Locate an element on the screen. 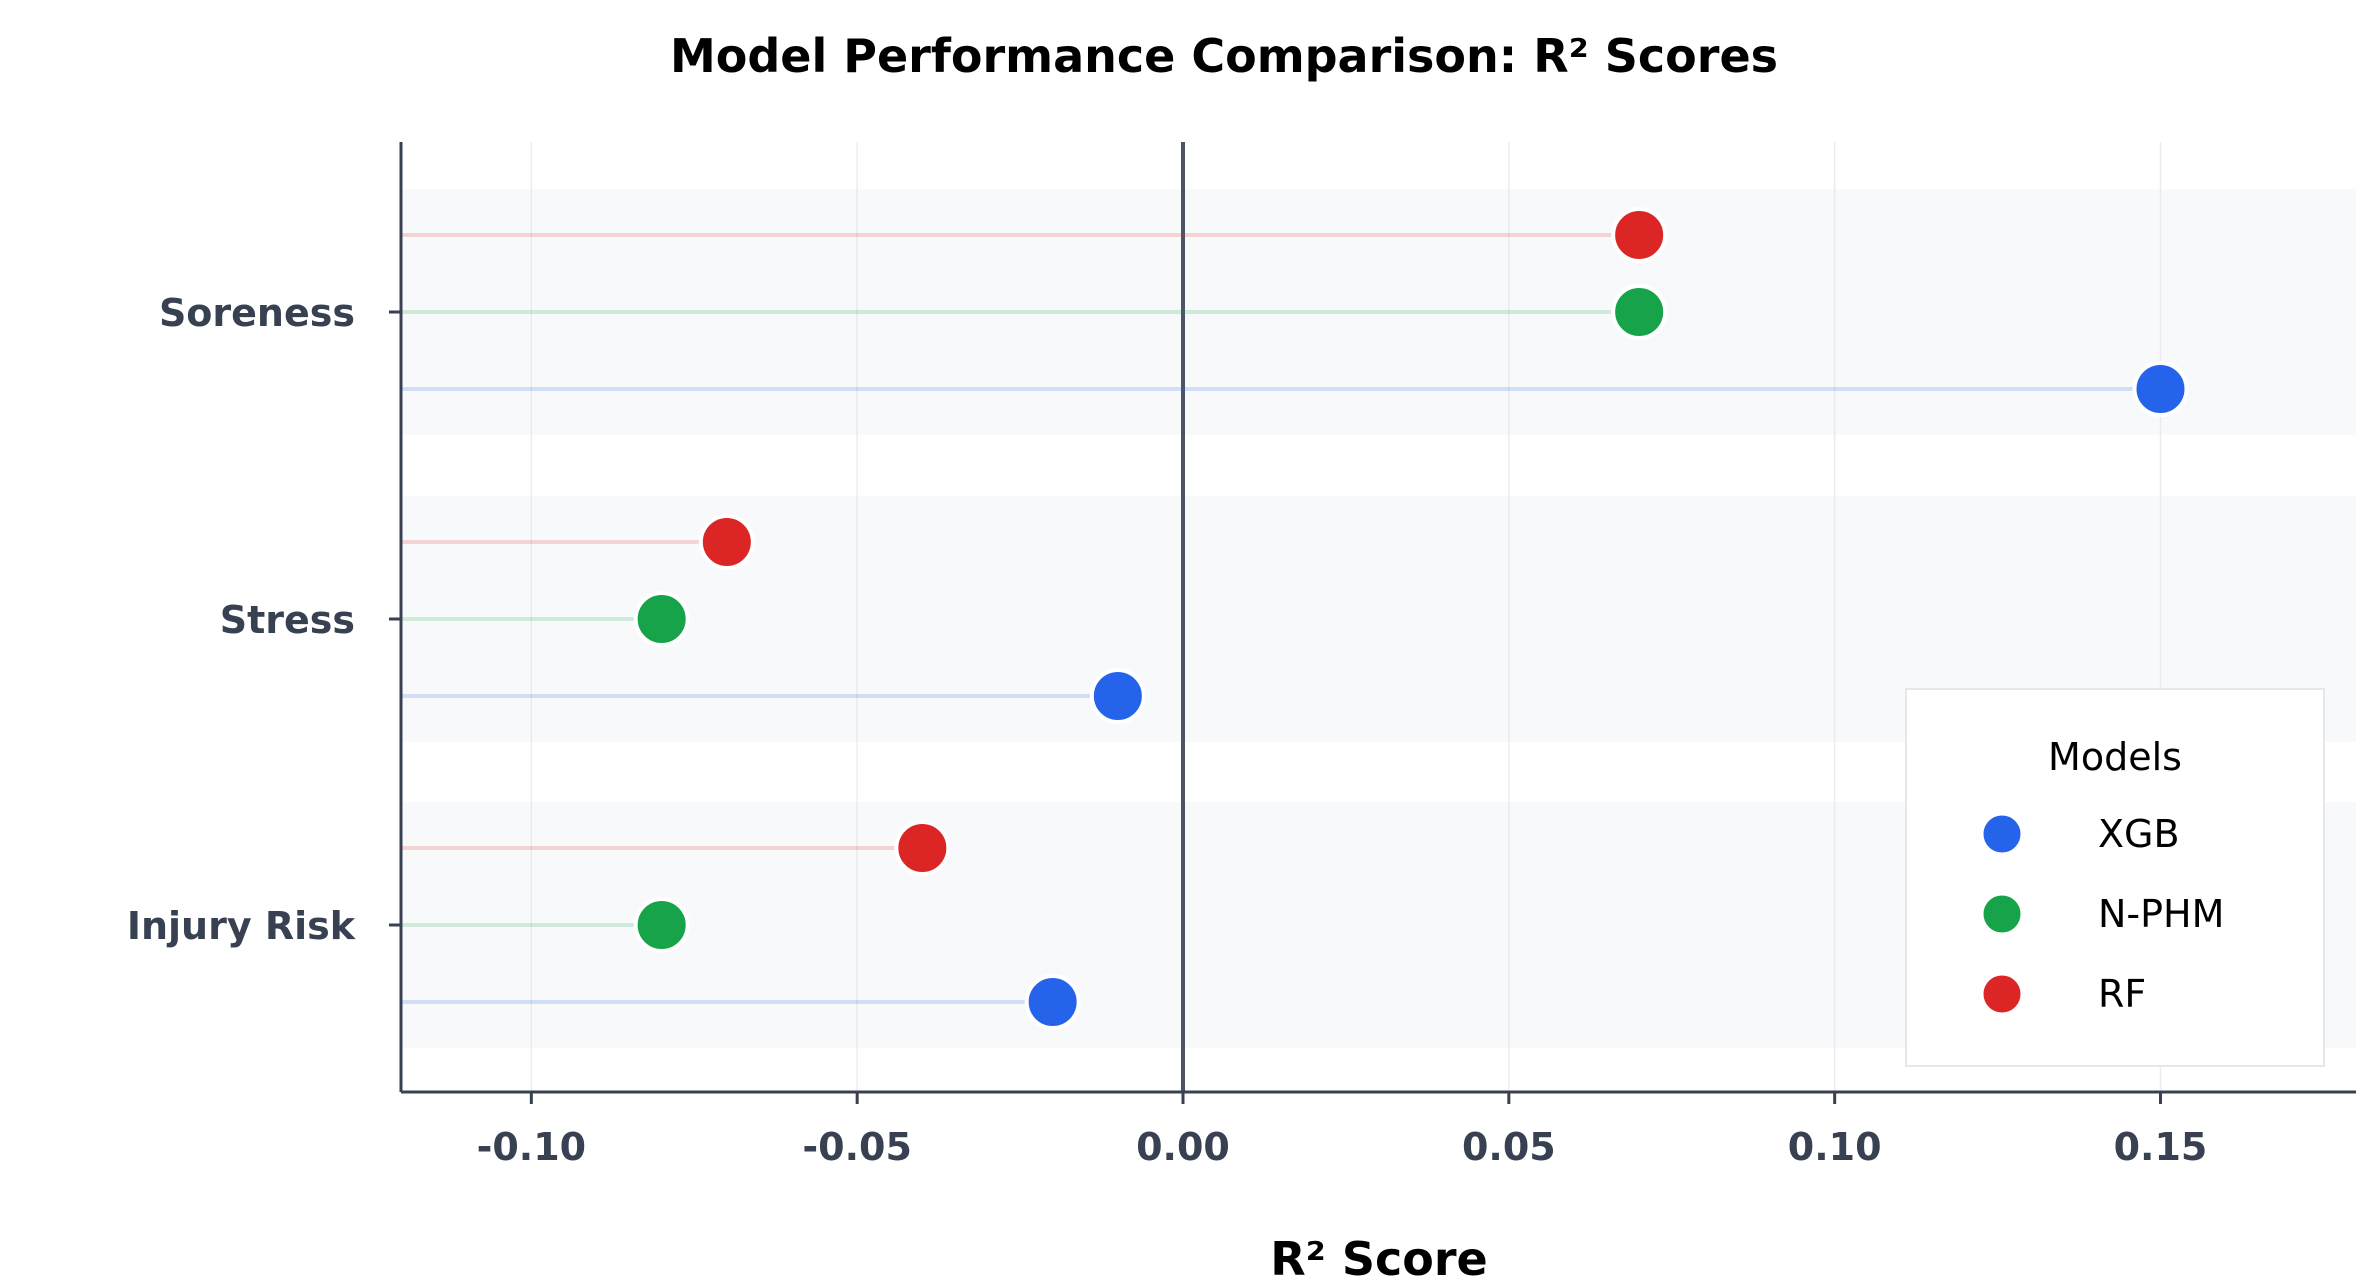  y-category-label: Stress is located at coordinates (287, 620).